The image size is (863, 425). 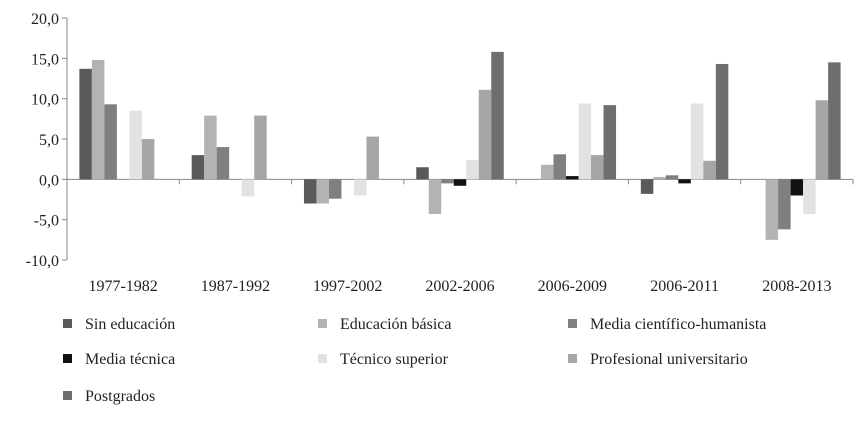 I want to click on y-tick-label: 20,0, so click(x=45, y=19).